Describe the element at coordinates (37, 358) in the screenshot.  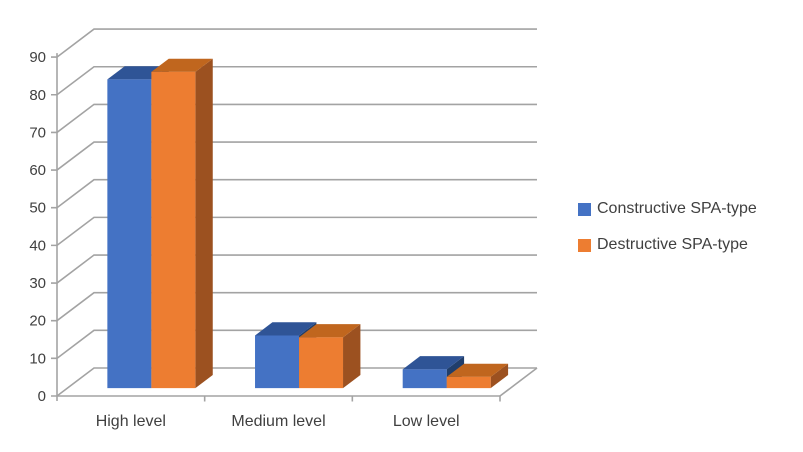
I see `y-tick-label: 10` at that location.